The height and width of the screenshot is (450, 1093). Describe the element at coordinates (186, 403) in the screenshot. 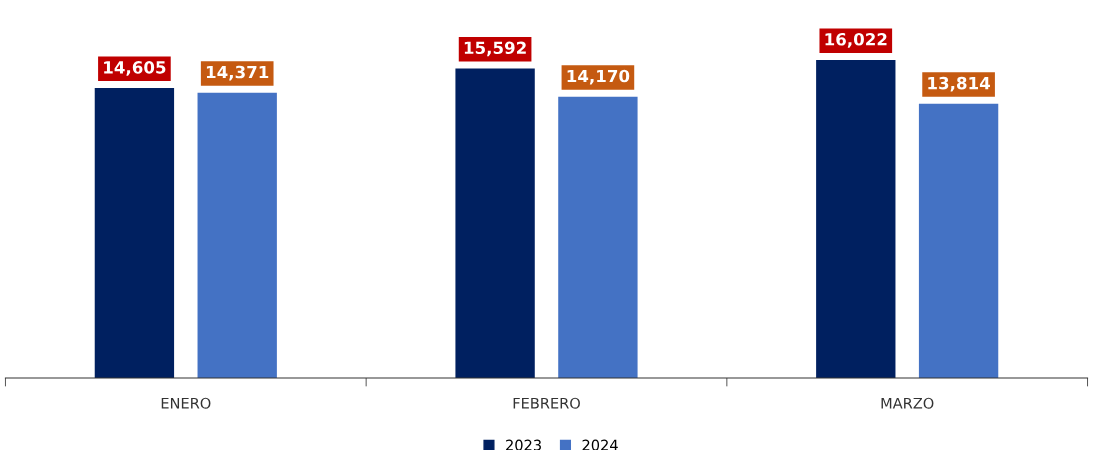

I see `x-tick-label: ENERO` at that location.